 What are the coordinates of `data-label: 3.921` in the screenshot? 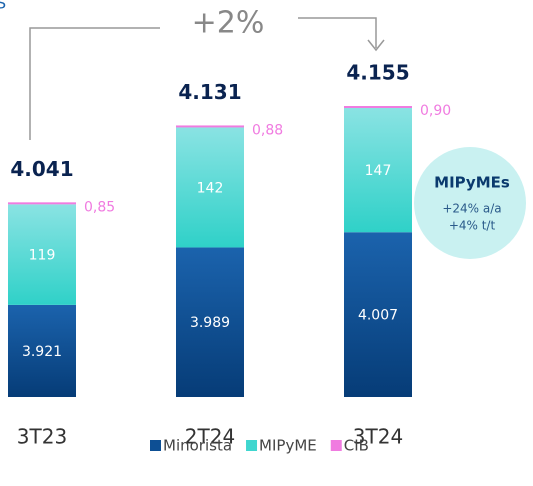 It's located at (42, 352).